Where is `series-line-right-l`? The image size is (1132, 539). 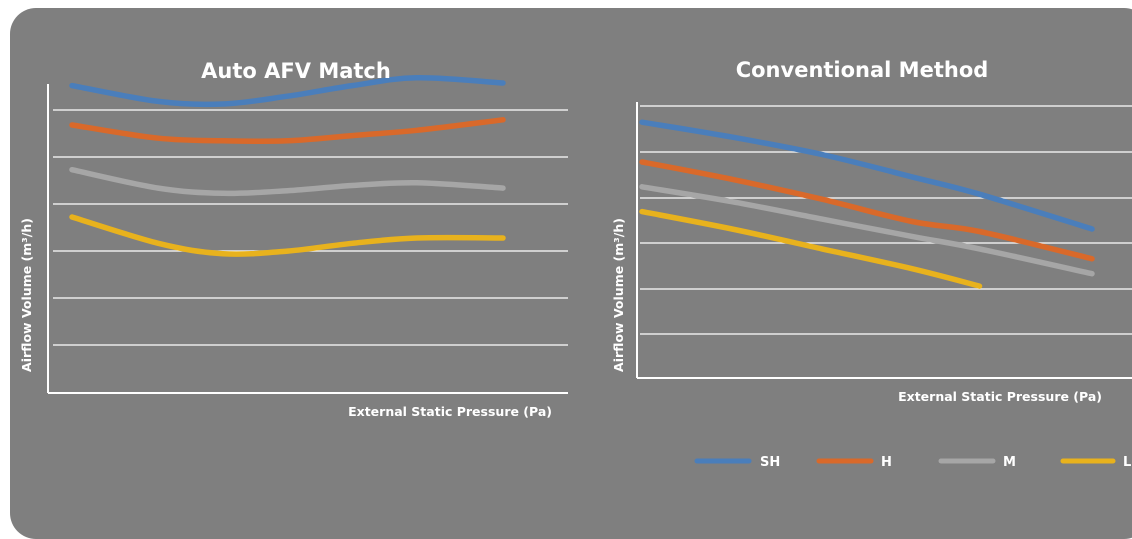
series-line-right-l is located at coordinates (811, 248).